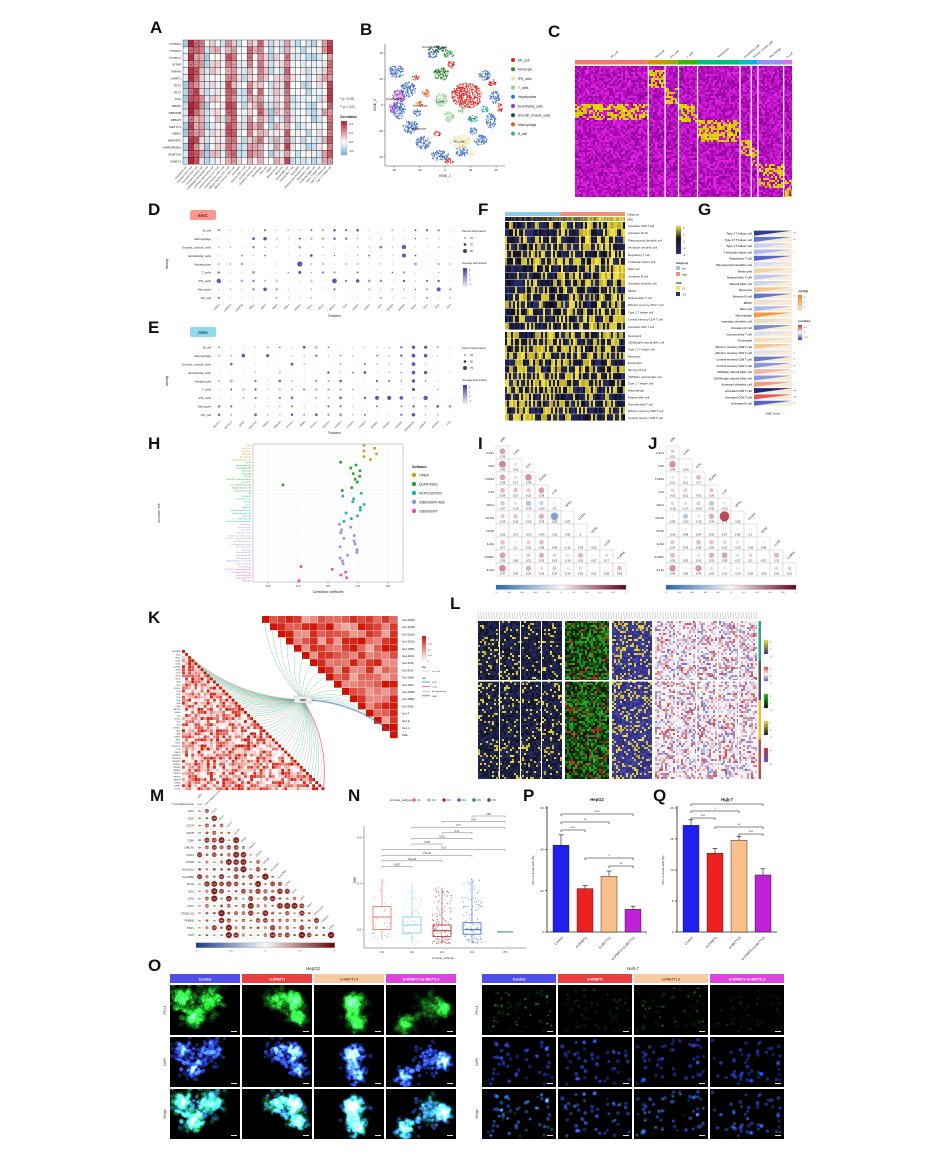 Image resolution: width=940 pixels, height=1154 pixels. Describe the element at coordinates (196, 44) in the screenshot. I see `sig-star: **` at that location.